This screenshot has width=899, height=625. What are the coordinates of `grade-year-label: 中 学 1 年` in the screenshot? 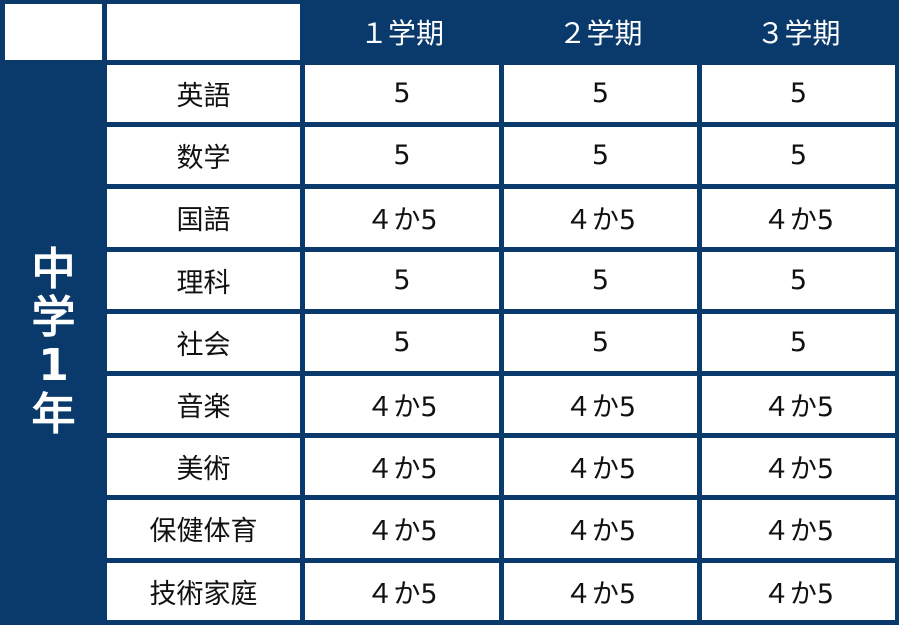 It's located at (53, 342).